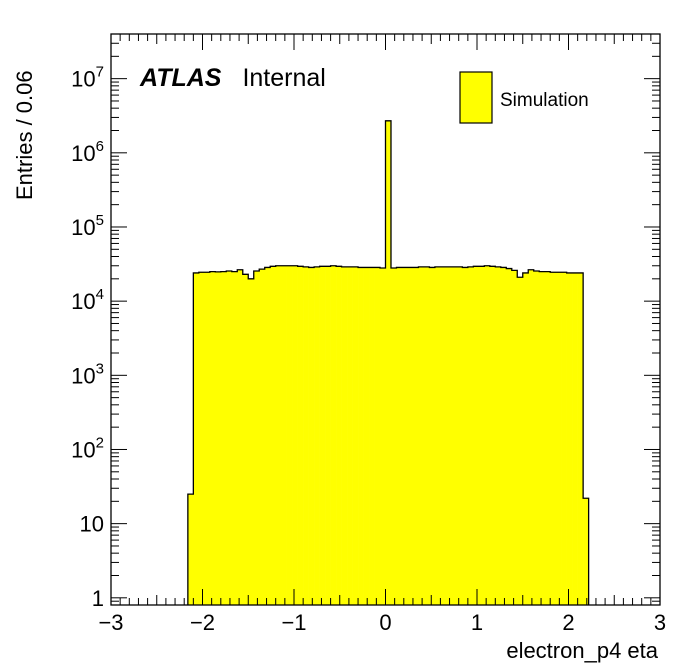 The image size is (696, 672). I want to click on legend: Simulation, so click(524, 97).